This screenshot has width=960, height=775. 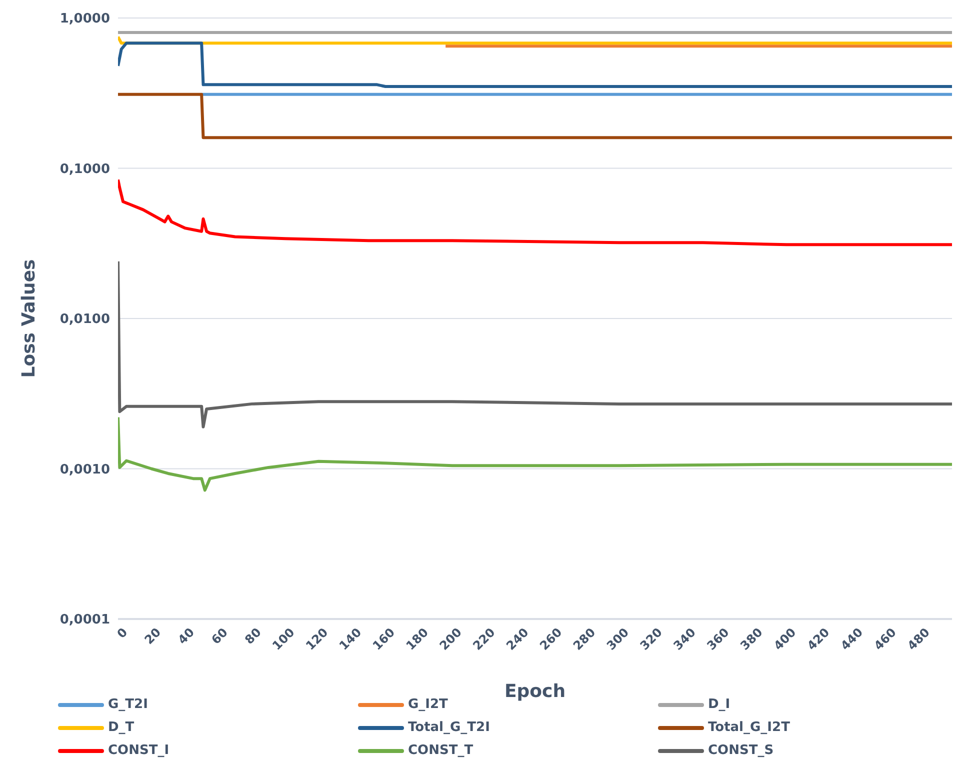 I want to click on legend-label: CONST_I, so click(x=139, y=750).